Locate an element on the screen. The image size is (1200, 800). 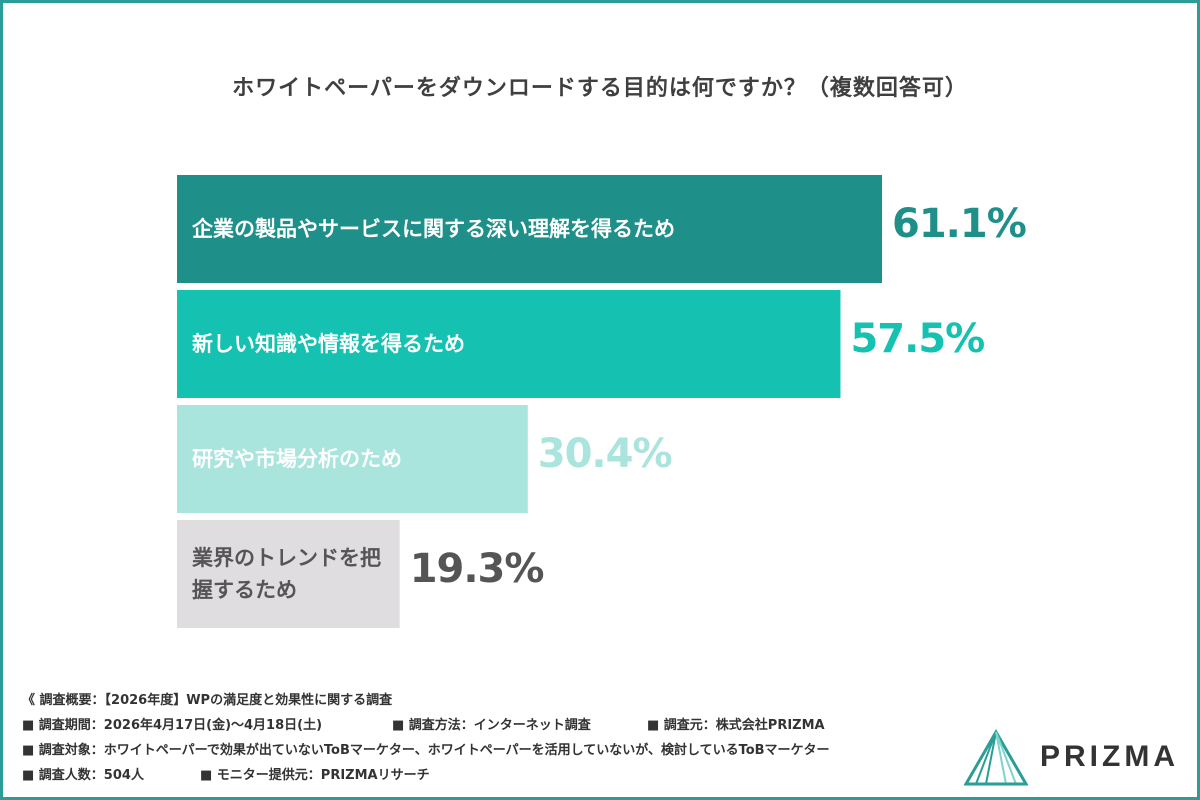
bar-value-label-0: 61.1% is located at coordinates (959, 224).